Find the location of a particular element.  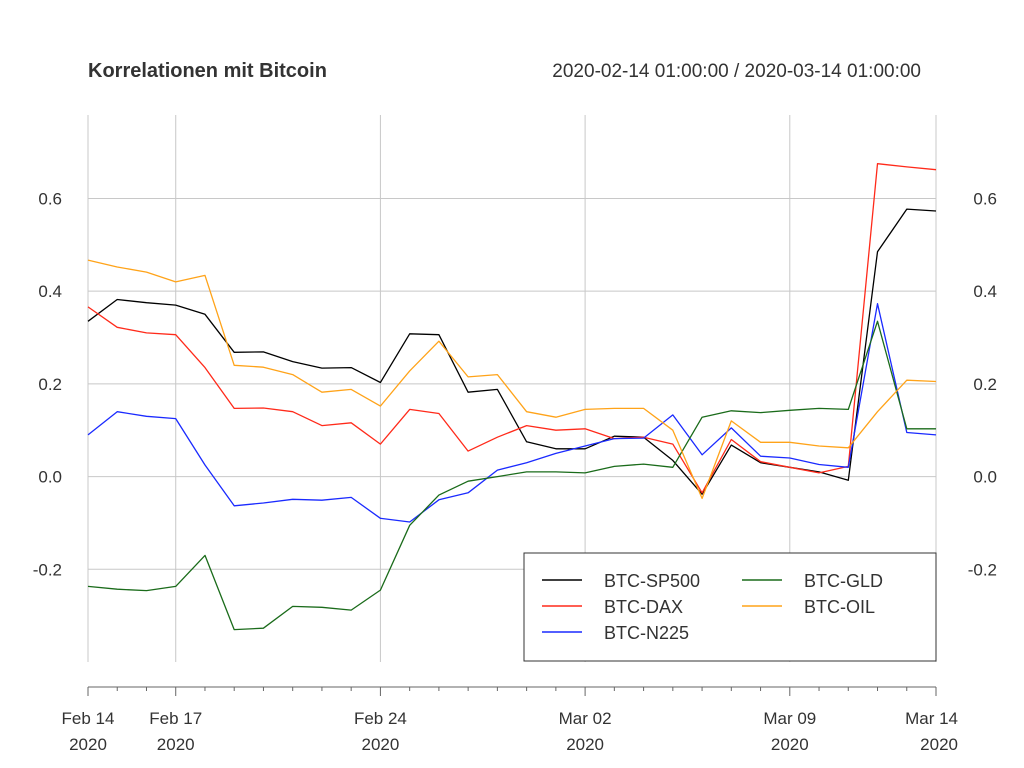

legend-label: BTC-DAX is located at coordinates (643, 607).